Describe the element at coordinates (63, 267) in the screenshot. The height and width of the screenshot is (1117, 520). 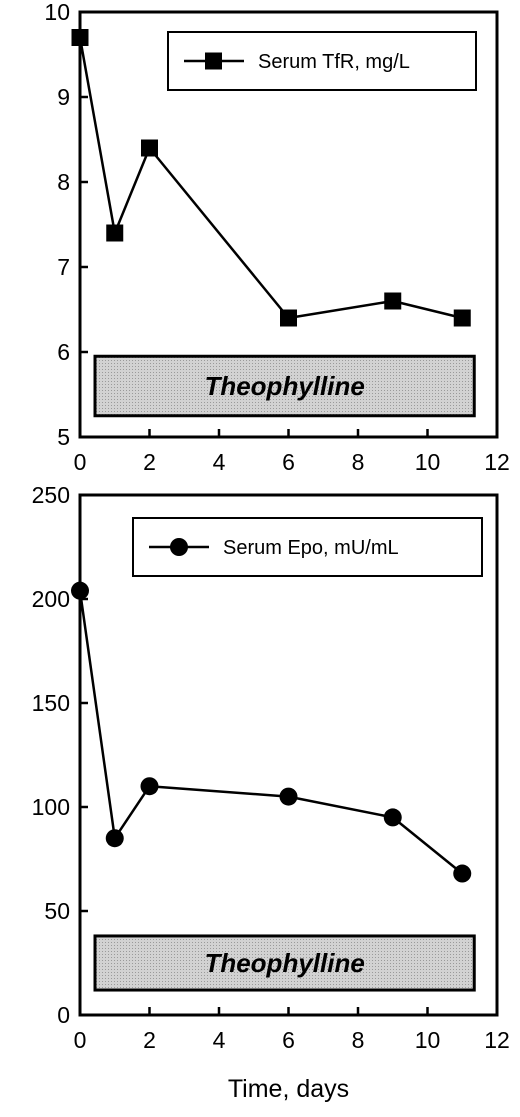
I see `y-tick-label: 7` at that location.